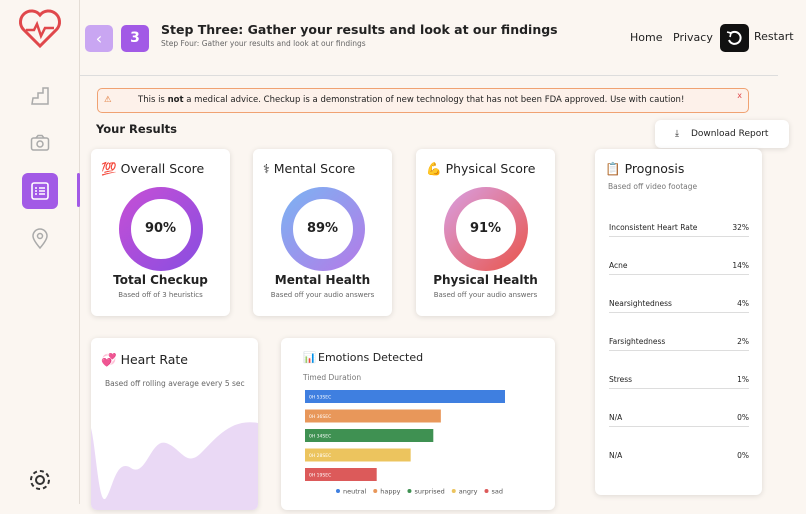  I want to click on download-button: ⤓ Download Report, so click(722, 134).